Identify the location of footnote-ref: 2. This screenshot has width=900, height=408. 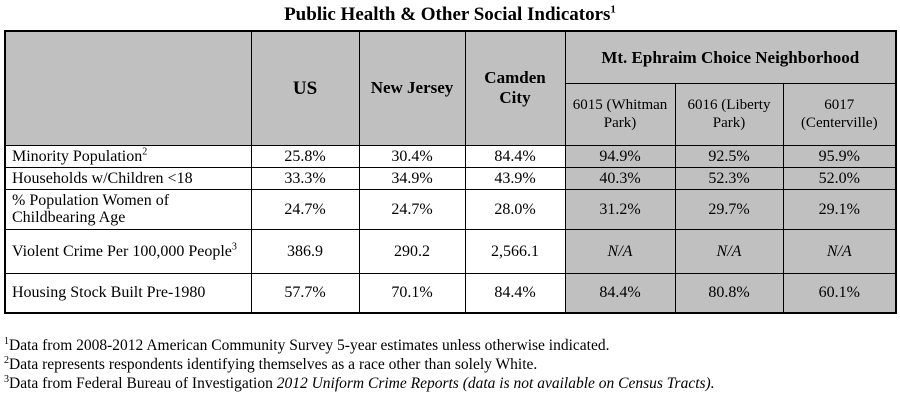
(145, 152).